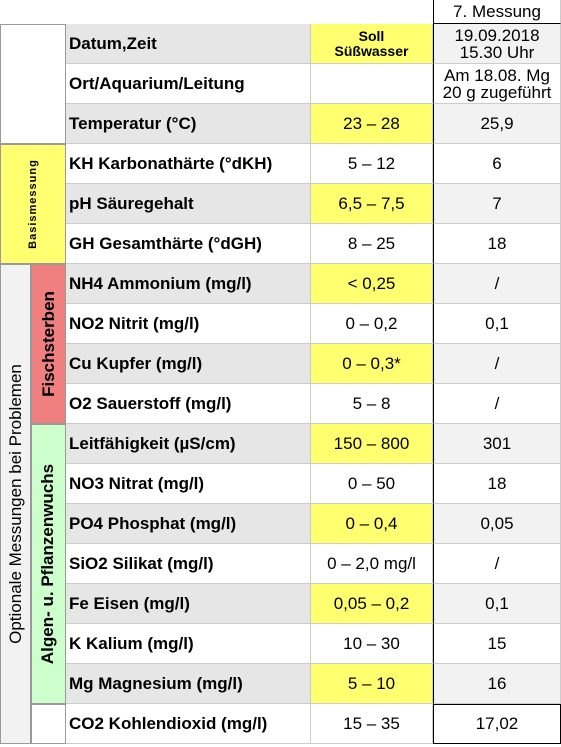 The width and height of the screenshot is (561, 747). I want to click on row-label: NO3 Nitrat (mg/l), so click(188, 484).